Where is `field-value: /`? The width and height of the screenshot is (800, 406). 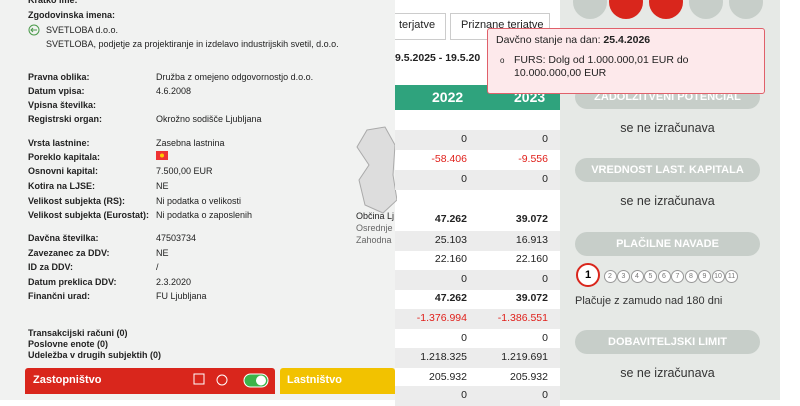 field-value: / is located at coordinates (157, 267).